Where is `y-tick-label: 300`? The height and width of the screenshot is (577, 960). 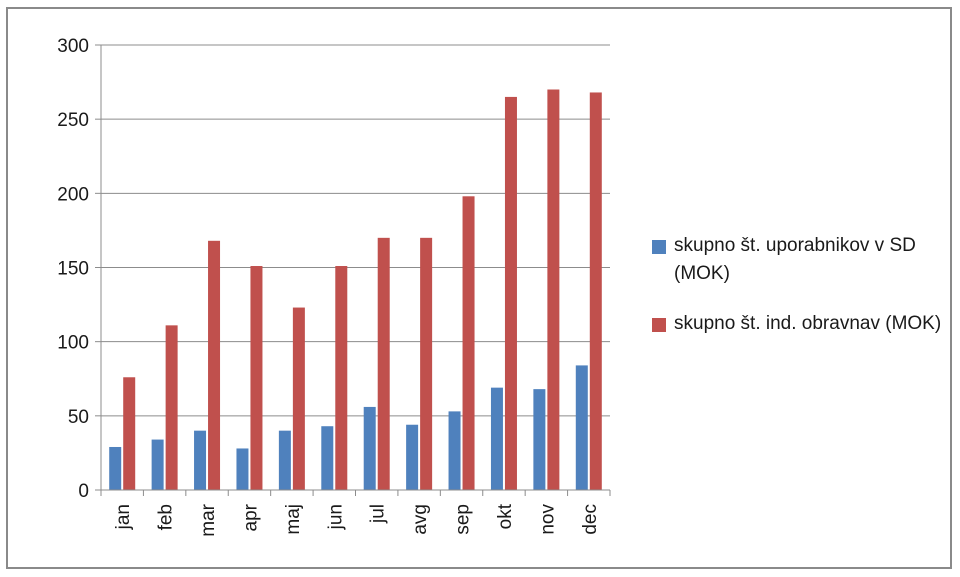
y-tick-label: 300 is located at coordinates (73, 46).